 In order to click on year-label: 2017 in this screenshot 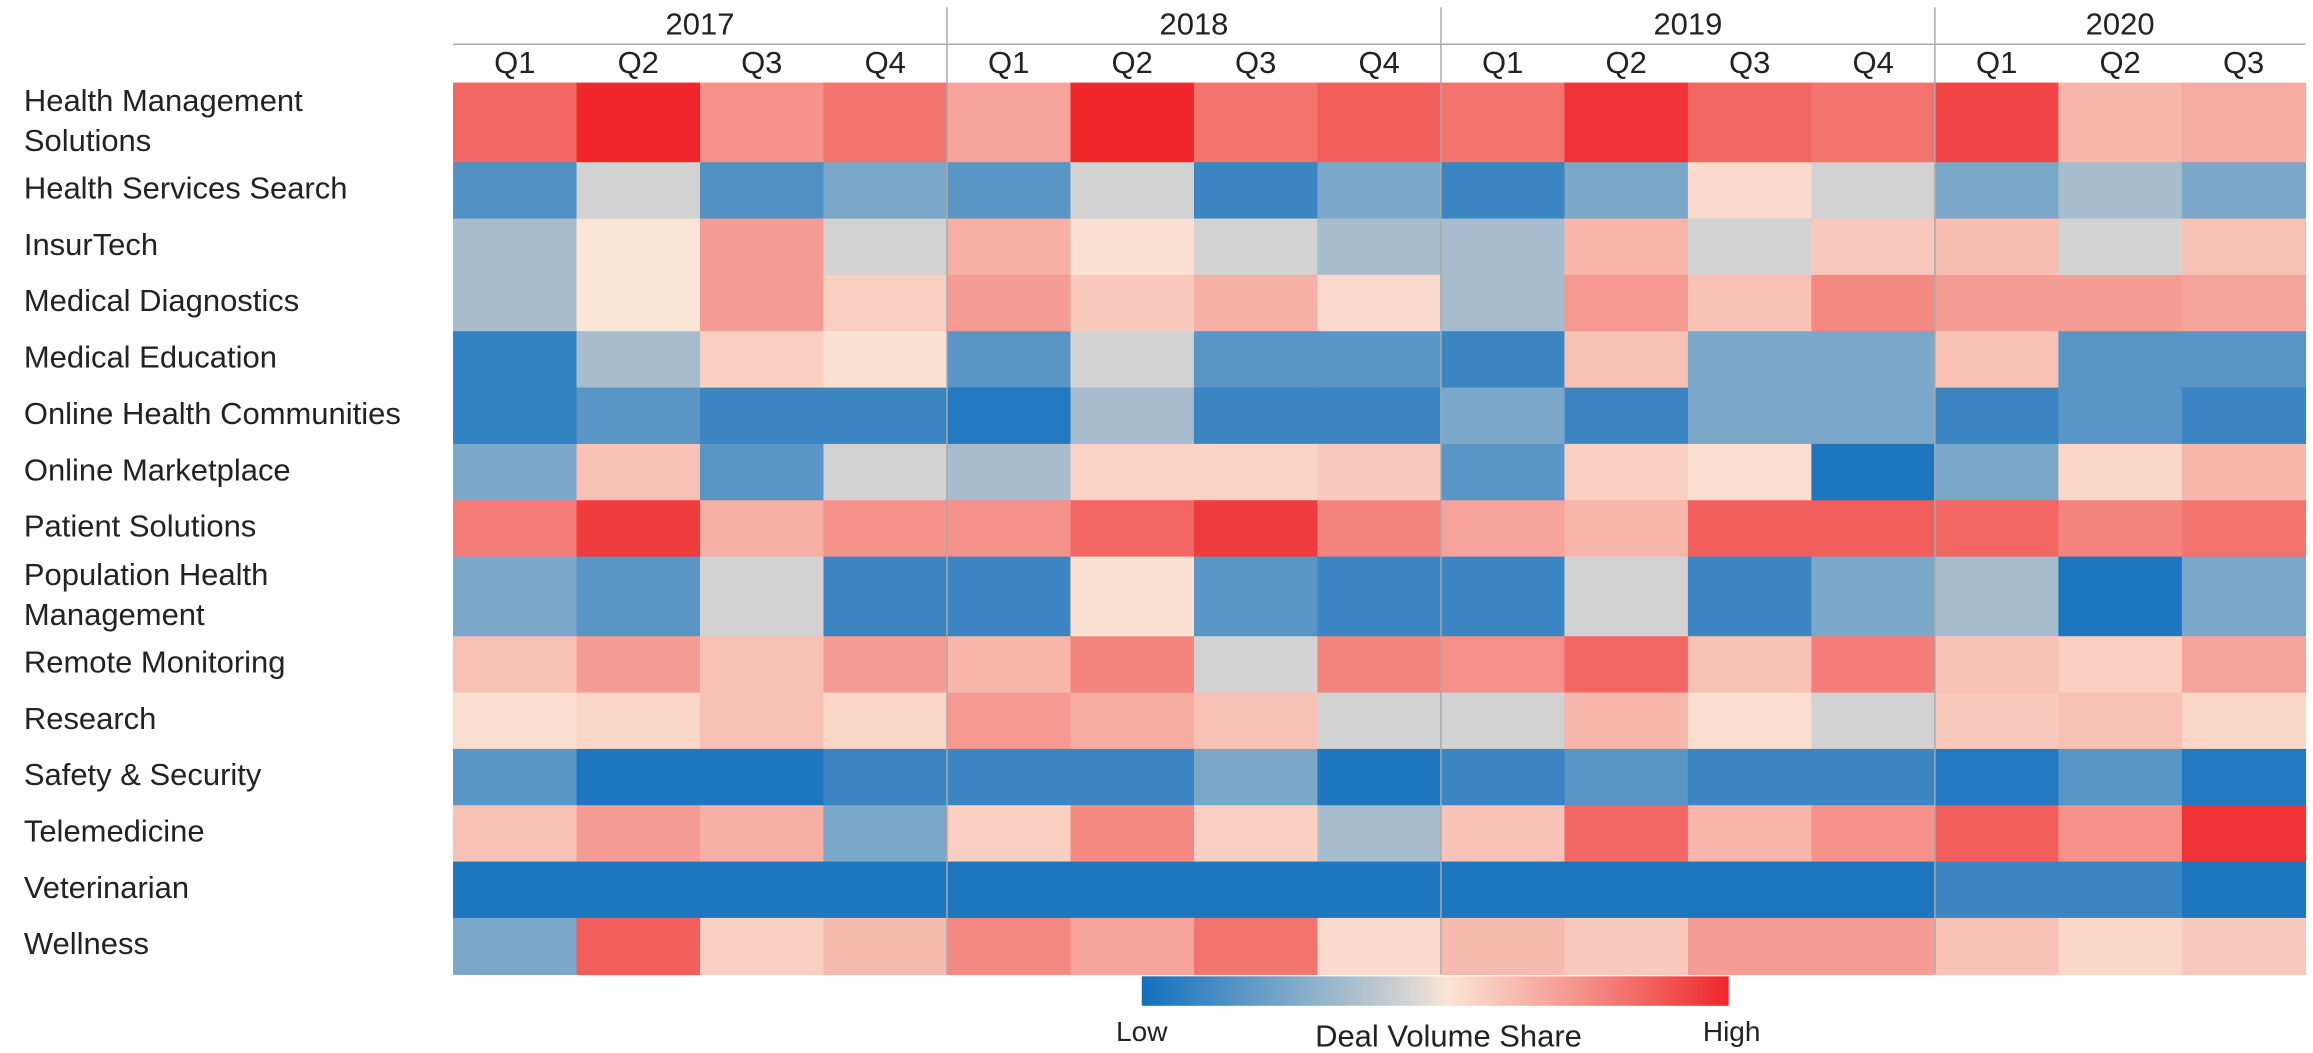, I will do `click(700, 24)`.